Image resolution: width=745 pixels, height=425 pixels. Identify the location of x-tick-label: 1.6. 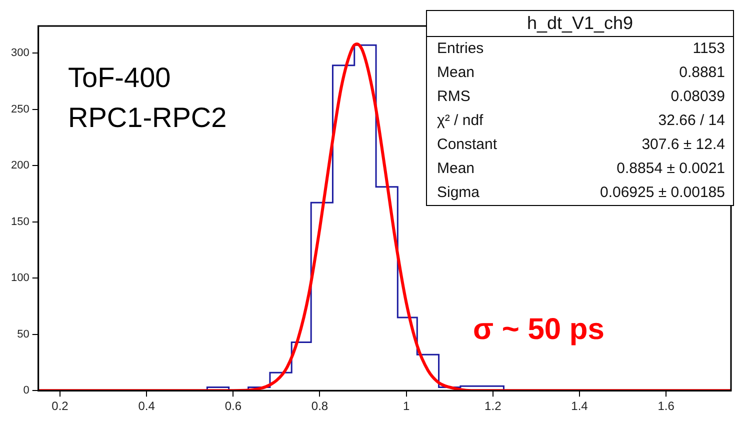
(666, 406).